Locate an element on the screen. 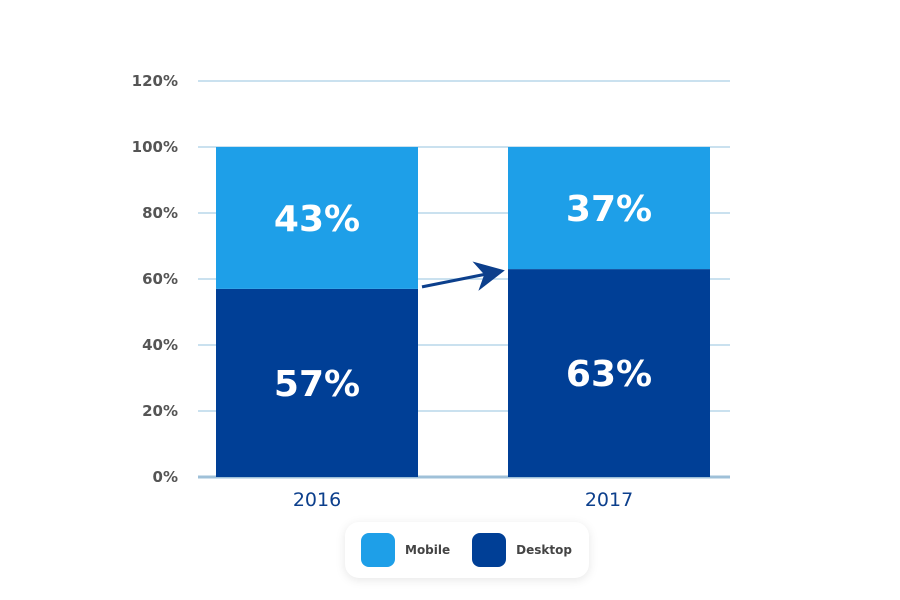 The height and width of the screenshot is (600, 900). bar-mobile-2017 is located at coordinates (609, 208).